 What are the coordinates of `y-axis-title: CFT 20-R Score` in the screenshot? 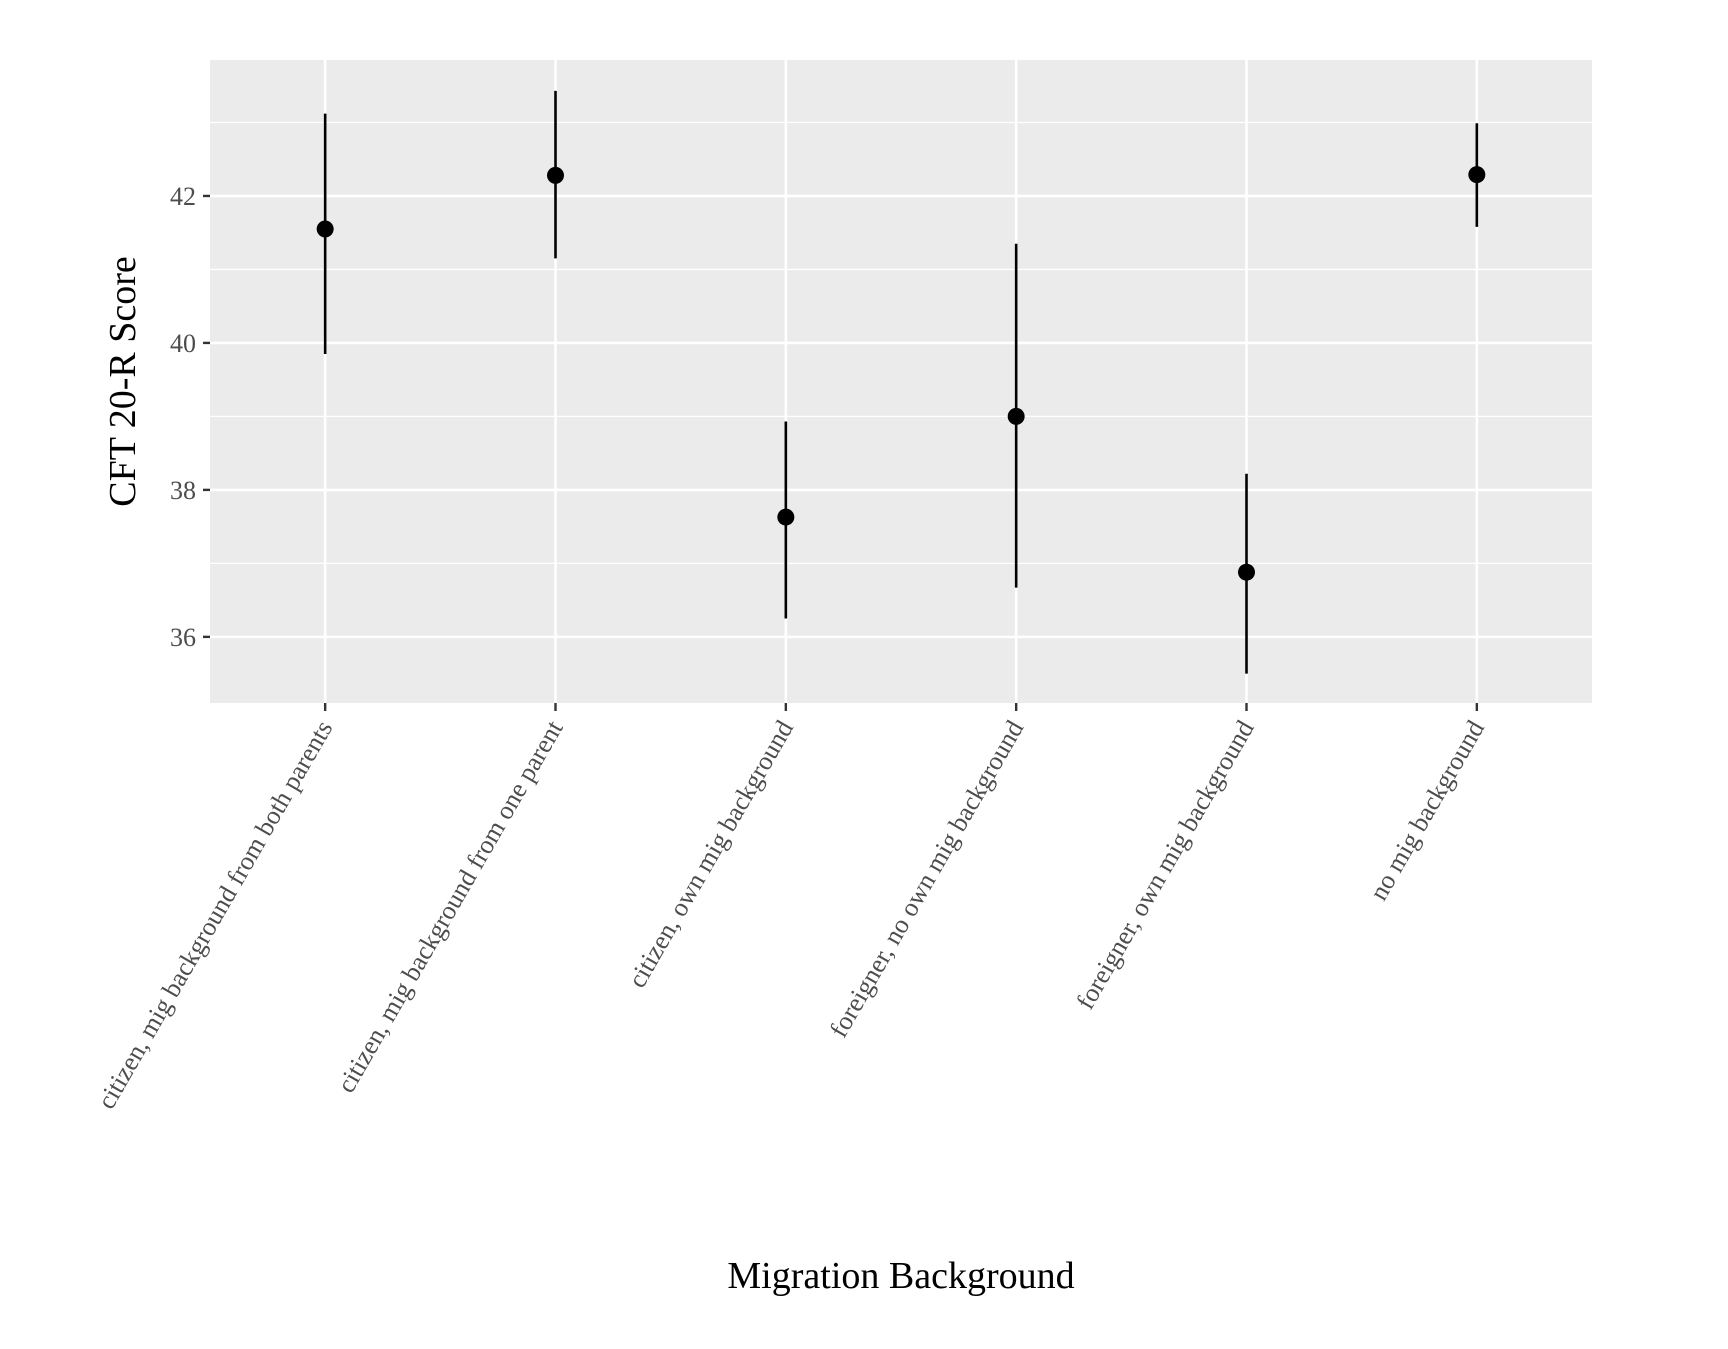 It's located at (123, 381).